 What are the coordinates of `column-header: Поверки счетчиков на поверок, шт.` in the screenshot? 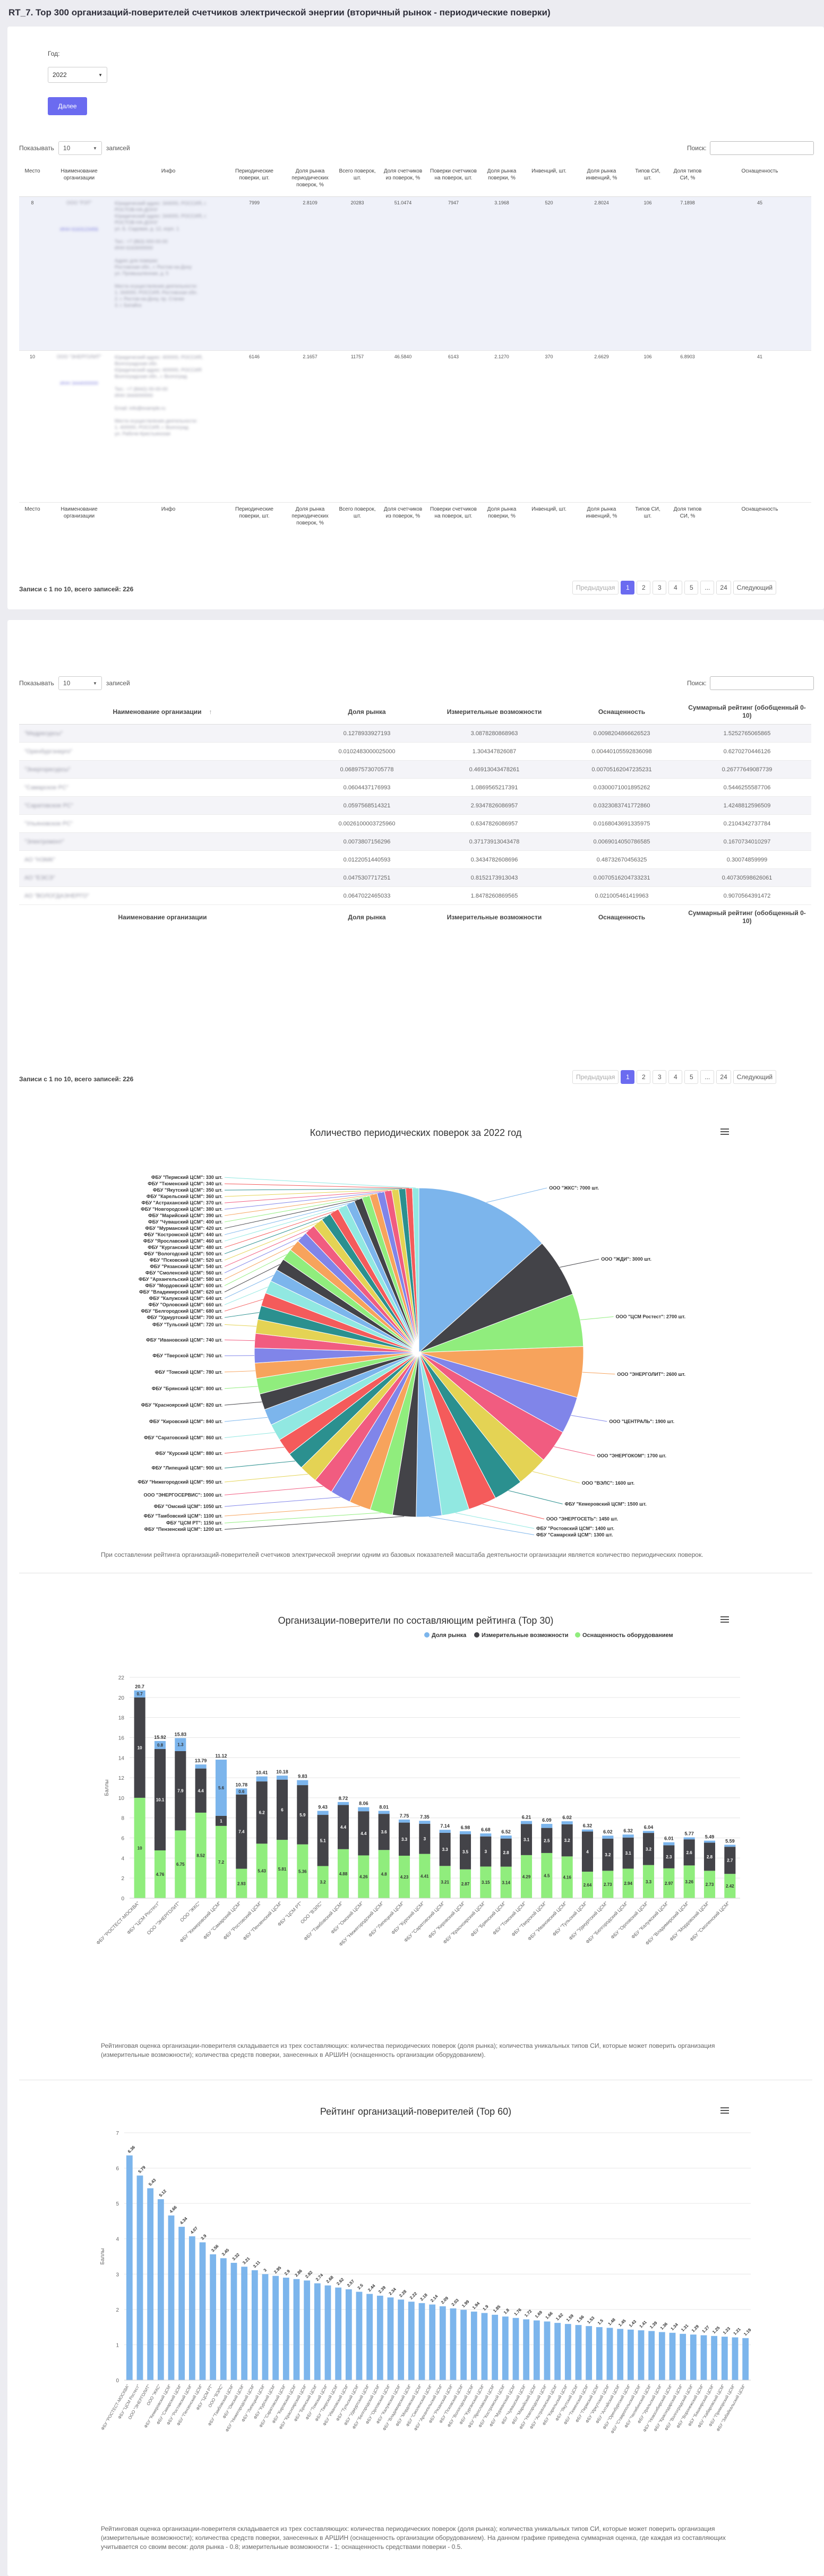 It's located at (453, 175).